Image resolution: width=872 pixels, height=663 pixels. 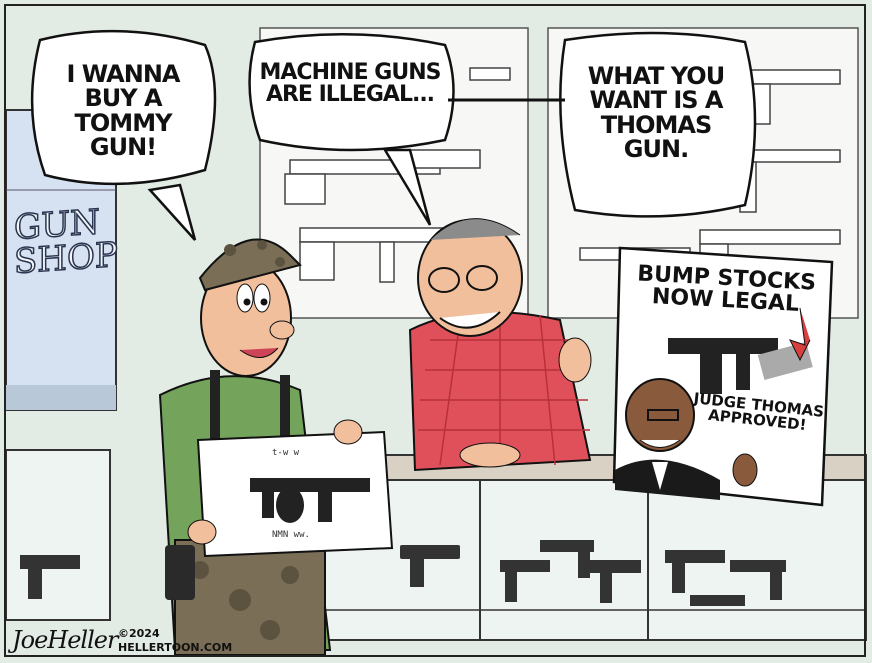 I want to click on customer-speech-text: I WANNA BUY A TOMMY GUN!, so click(x=123, y=111).